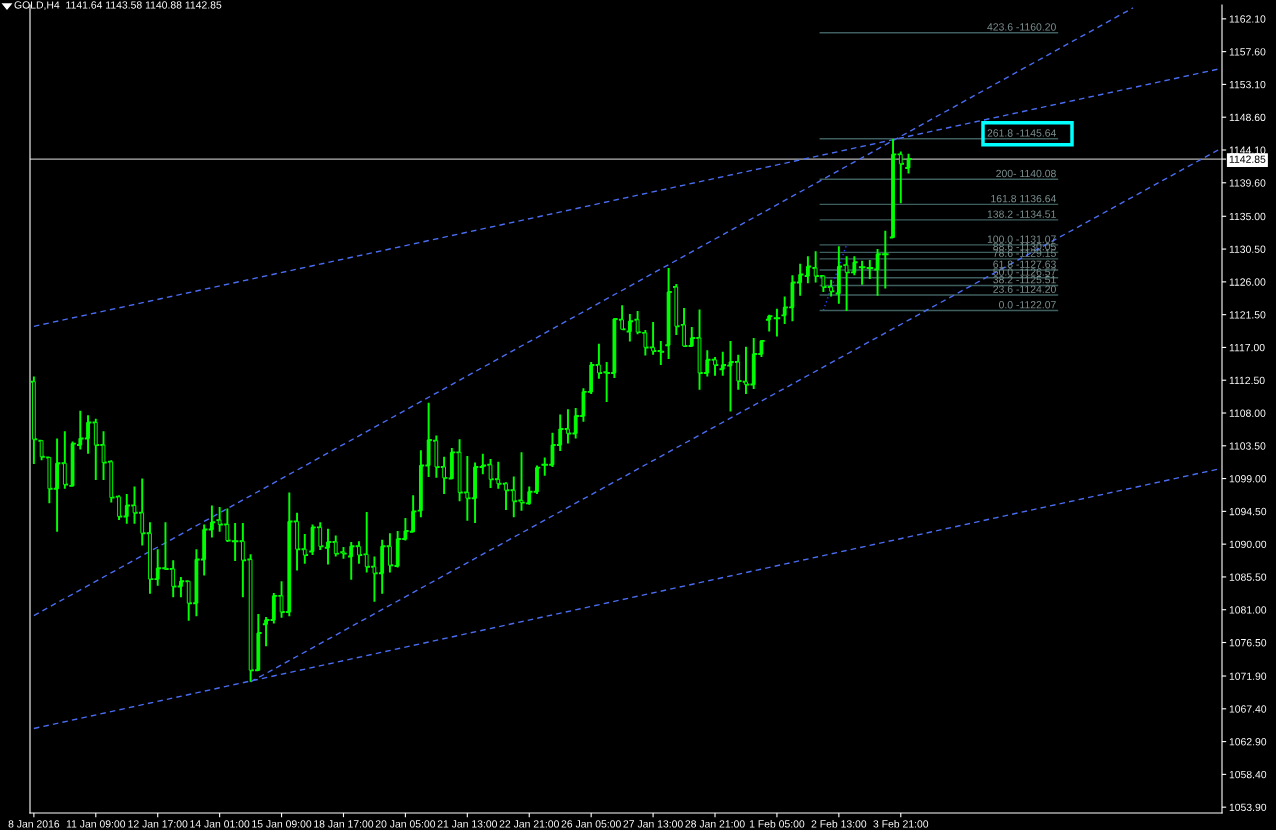 The width and height of the screenshot is (1276, 830). I want to click on y-tick-label: 1135.00, so click(1247, 216).